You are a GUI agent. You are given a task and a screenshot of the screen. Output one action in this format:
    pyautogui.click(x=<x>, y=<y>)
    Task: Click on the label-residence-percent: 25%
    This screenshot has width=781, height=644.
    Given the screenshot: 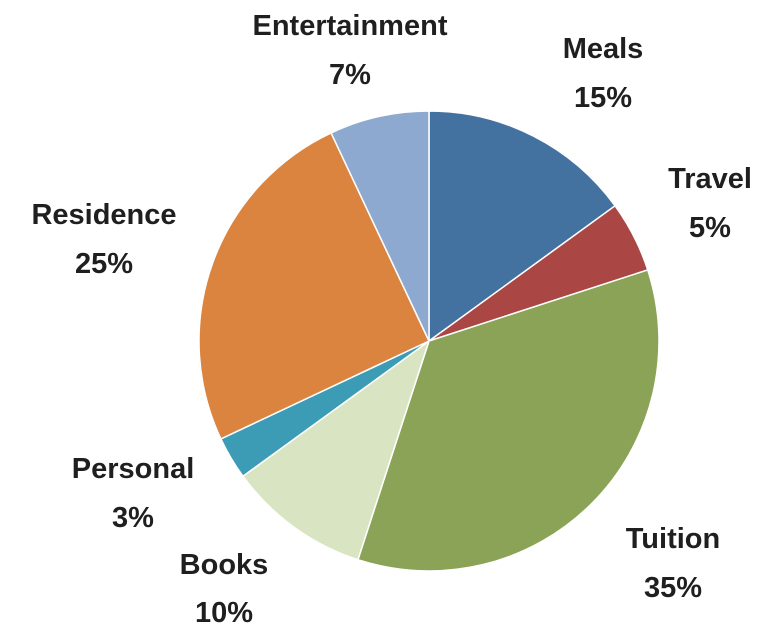 What is the action you would take?
    pyautogui.click(x=104, y=264)
    